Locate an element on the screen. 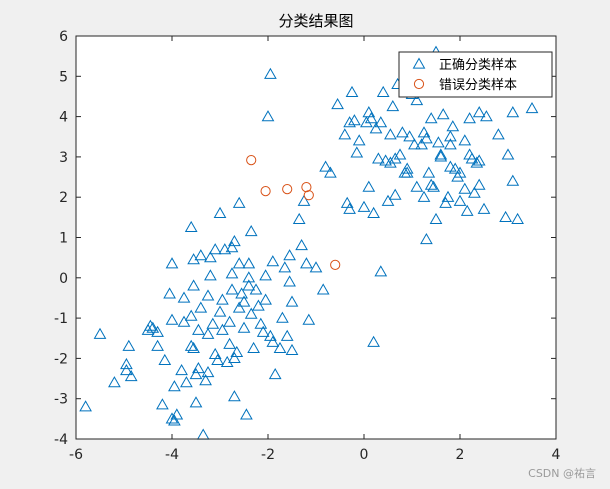 The height and width of the screenshot is (489, 610). legend-circle-icon is located at coordinates (419, 84).